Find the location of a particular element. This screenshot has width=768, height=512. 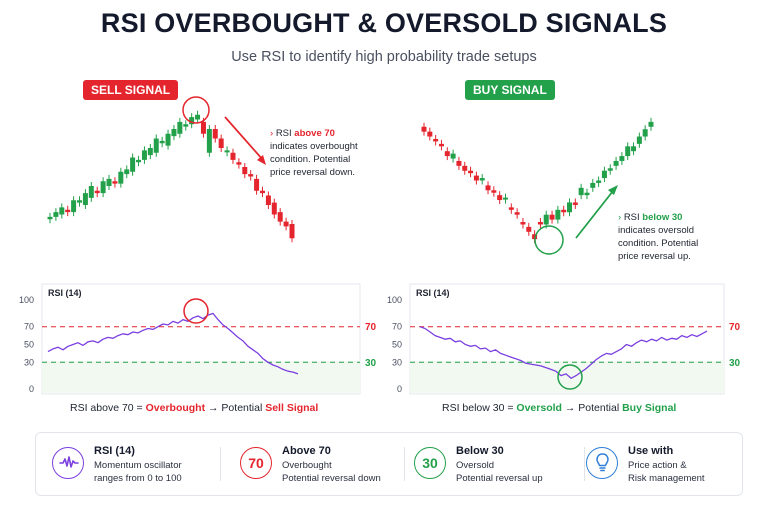

sell-rsi-peak-circle is located at coordinates (196, 311).